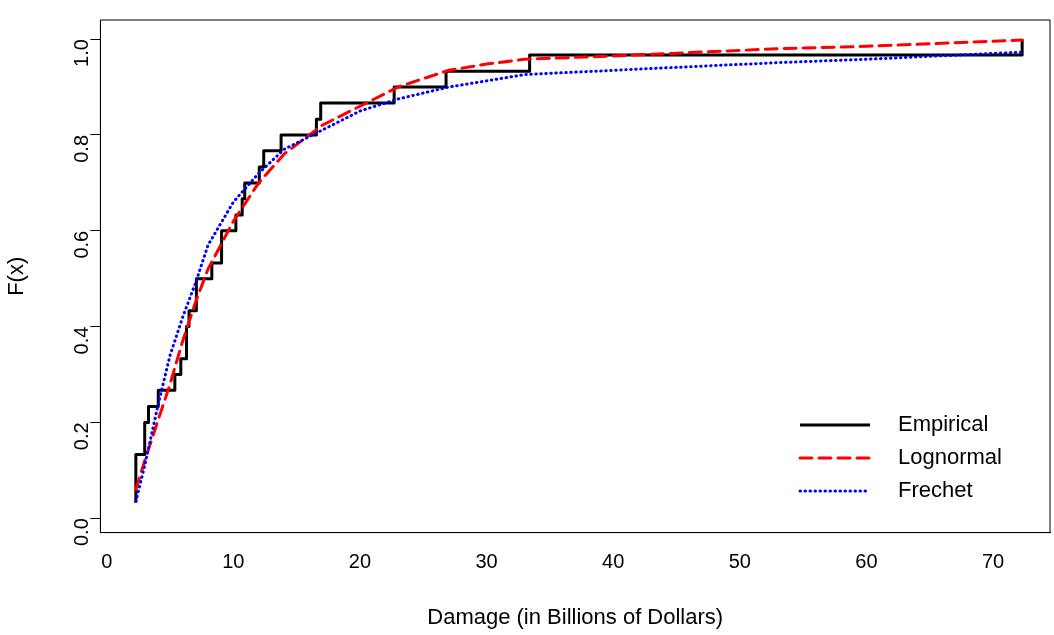 Image resolution: width=1054 pixels, height=635 pixels. Describe the element at coordinates (943, 424) in the screenshot. I see `legend-label: Empirical` at that location.